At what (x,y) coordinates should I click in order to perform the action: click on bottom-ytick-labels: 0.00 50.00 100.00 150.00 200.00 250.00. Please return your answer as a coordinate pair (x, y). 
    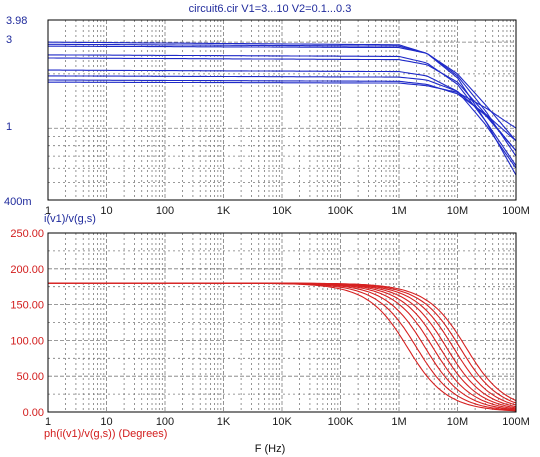
    Looking at the image, I should click on (27, 323).